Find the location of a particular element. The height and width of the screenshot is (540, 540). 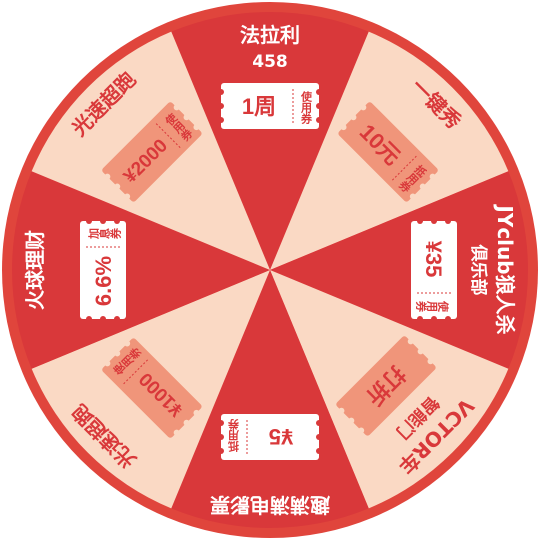

coupon-ticket: 6.6% 加息券 is located at coordinates (103, 270).